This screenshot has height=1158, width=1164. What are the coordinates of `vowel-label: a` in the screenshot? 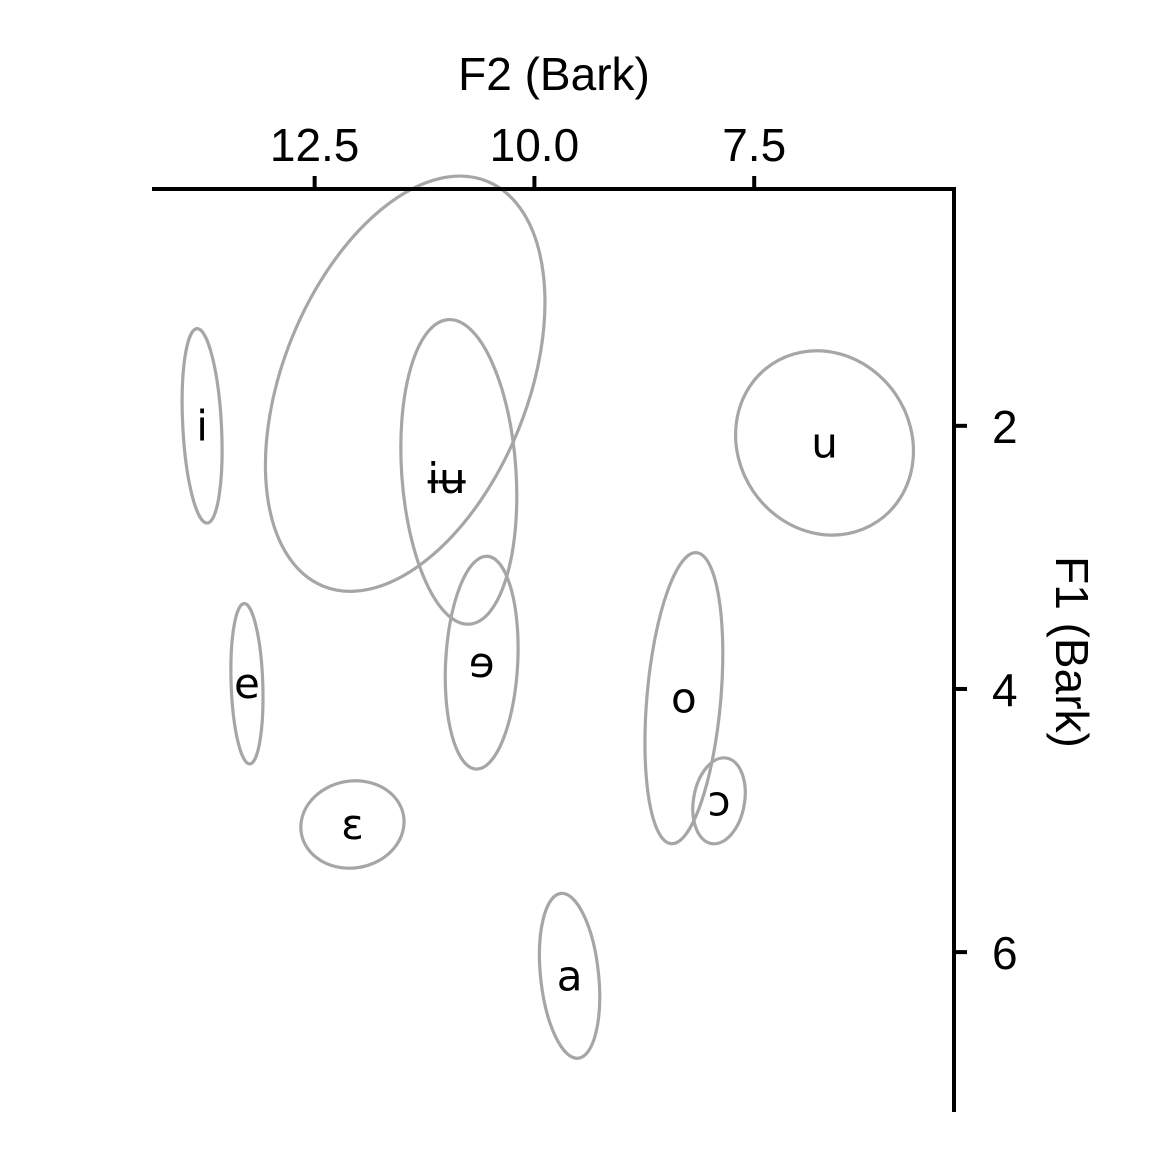 It's located at (570, 975).